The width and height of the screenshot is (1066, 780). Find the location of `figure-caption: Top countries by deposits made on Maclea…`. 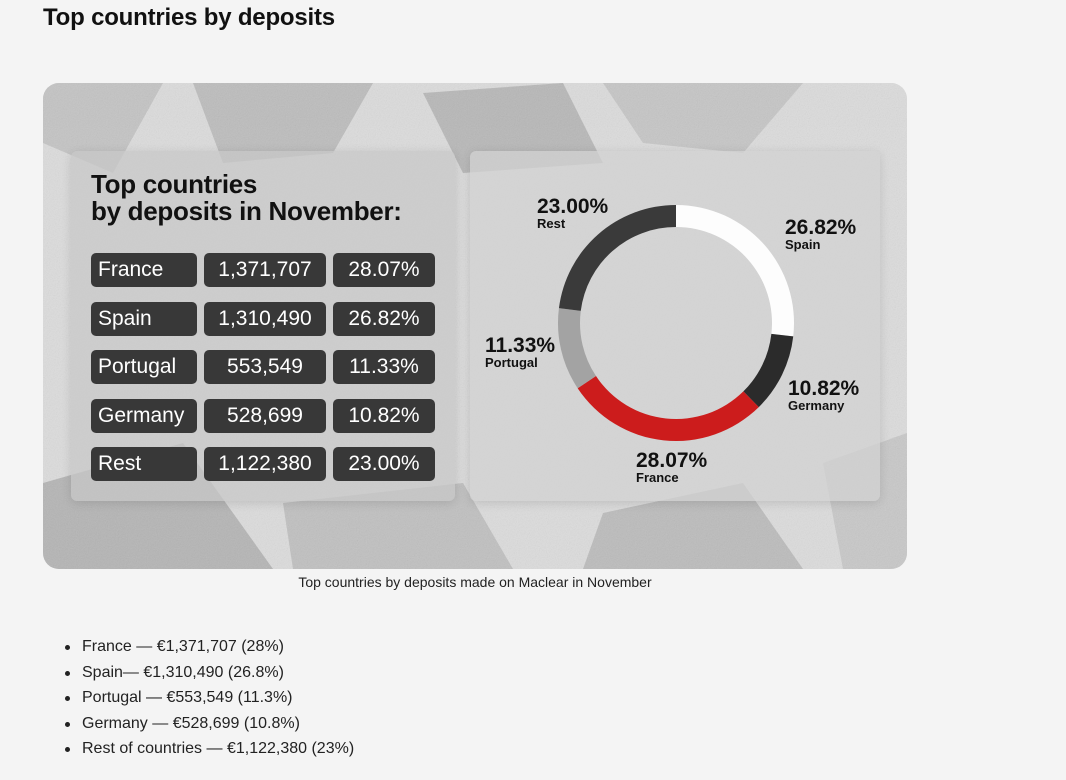

figure-caption: Top countries by deposits made on Maclea… is located at coordinates (475, 582).